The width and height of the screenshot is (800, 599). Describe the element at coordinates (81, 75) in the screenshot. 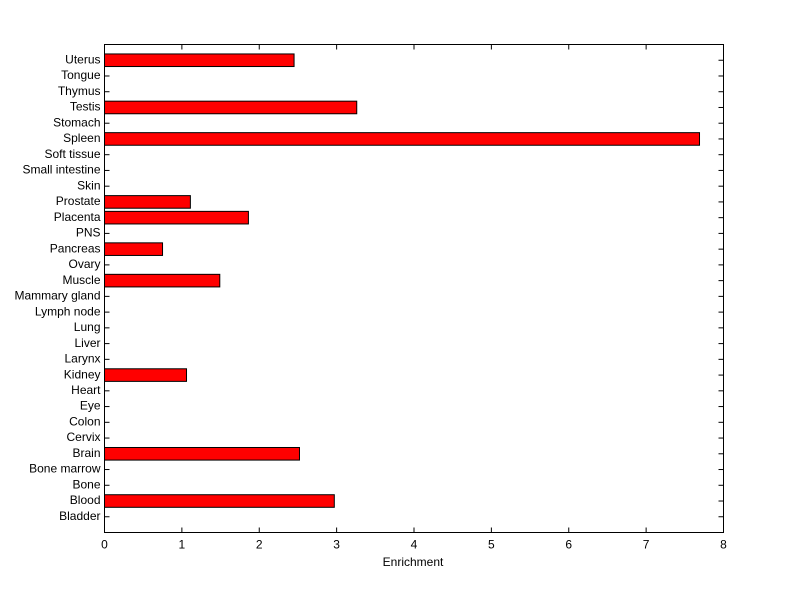

I see `y-tick-label: Tongue` at that location.